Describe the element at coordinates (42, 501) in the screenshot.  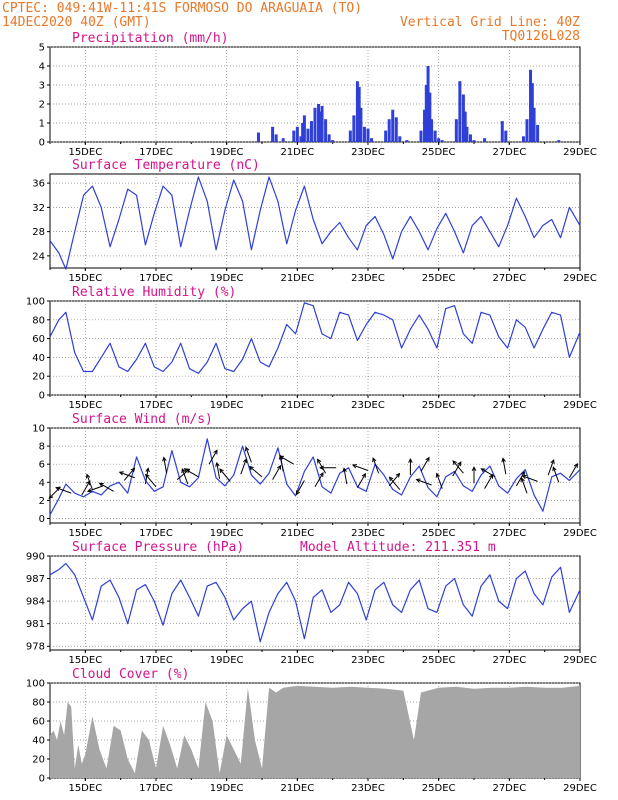
I see `y-tick-label: 2` at that location.